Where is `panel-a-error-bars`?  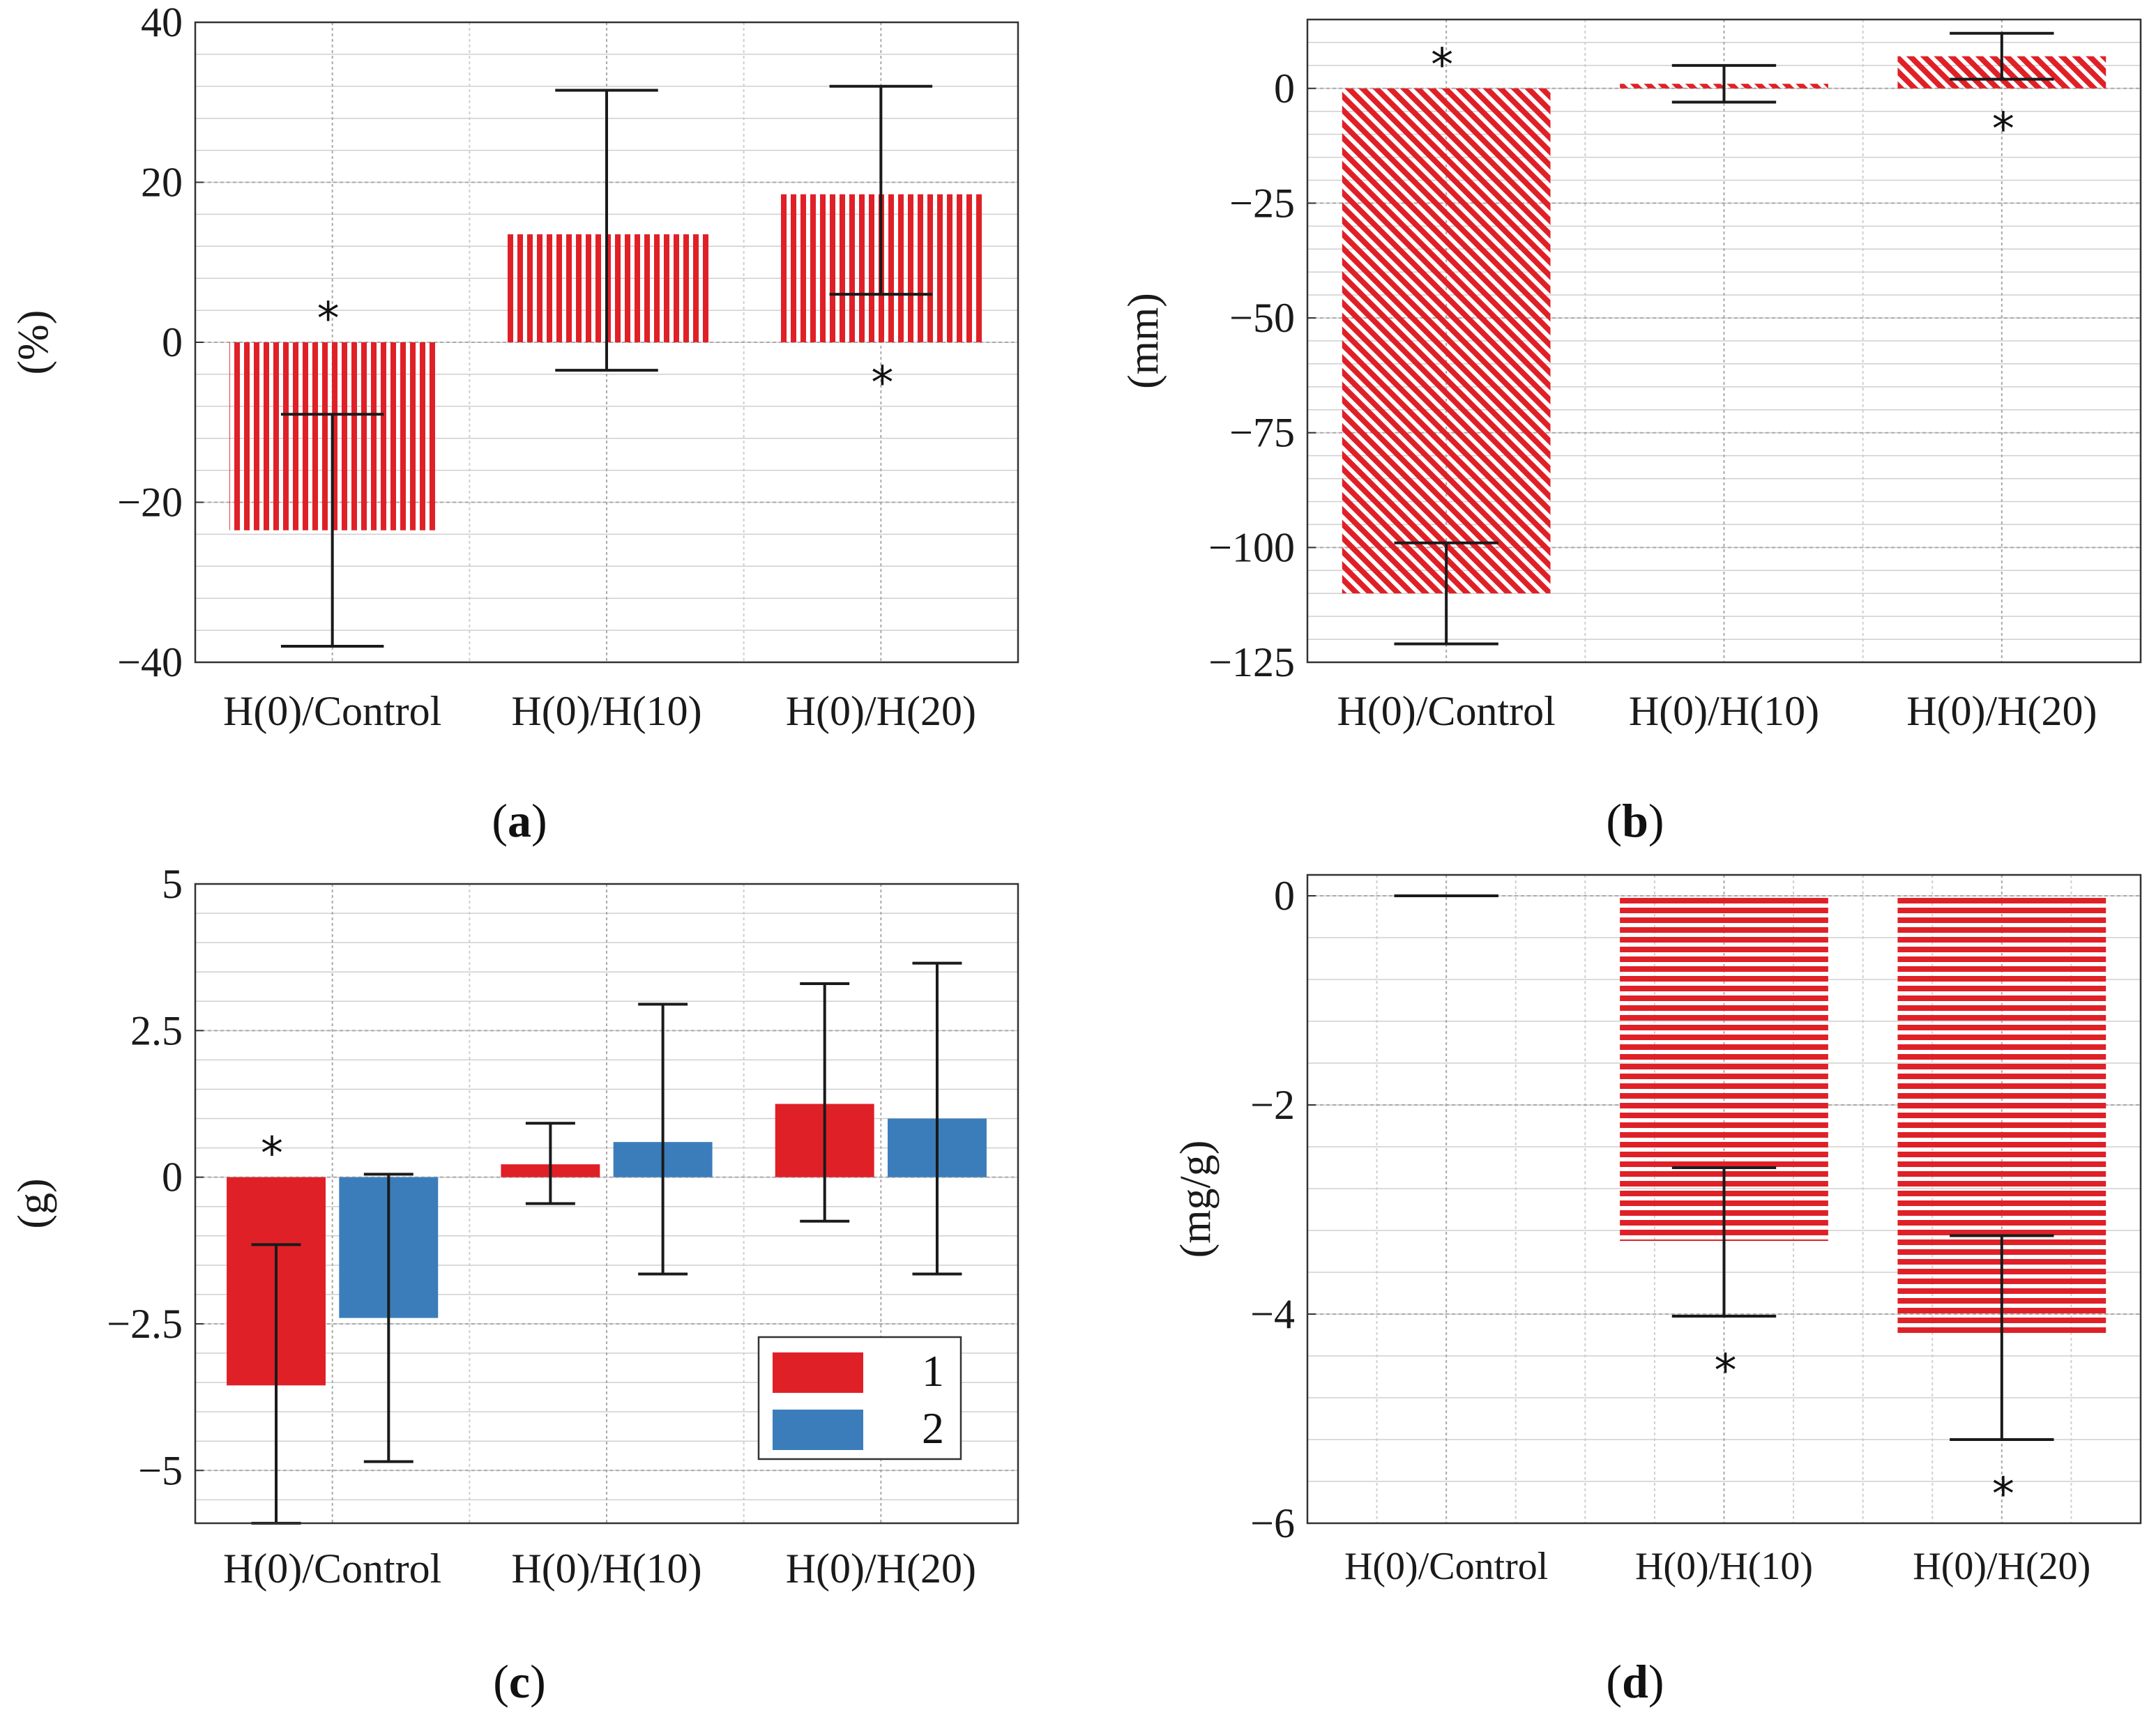
panel-a-error-bars is located at coordinates (606, 366).